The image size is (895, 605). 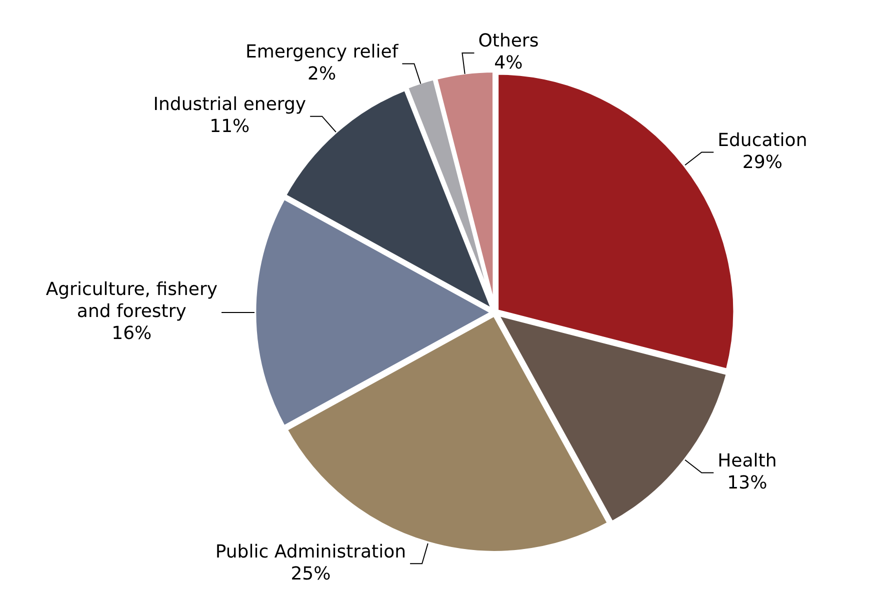 I want to click on data-label: 2%, so click(x=322, y=73).